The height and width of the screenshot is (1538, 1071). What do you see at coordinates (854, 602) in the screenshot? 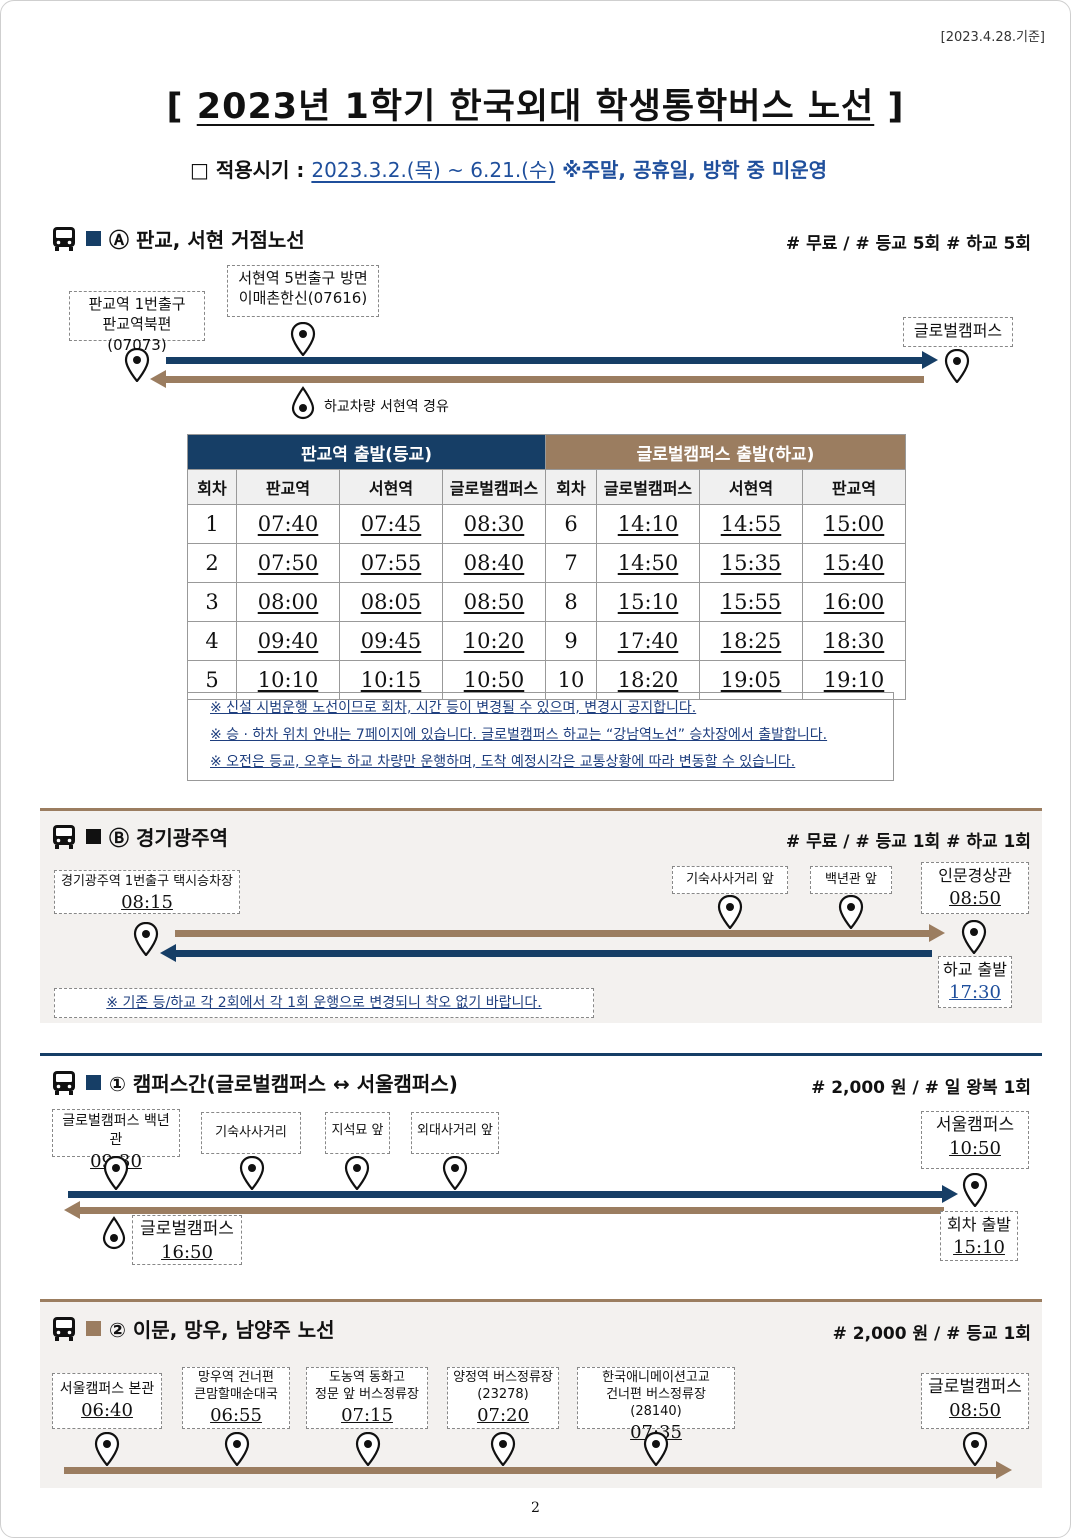
I see `cell: 16:00` at bounding box center [854, 602].